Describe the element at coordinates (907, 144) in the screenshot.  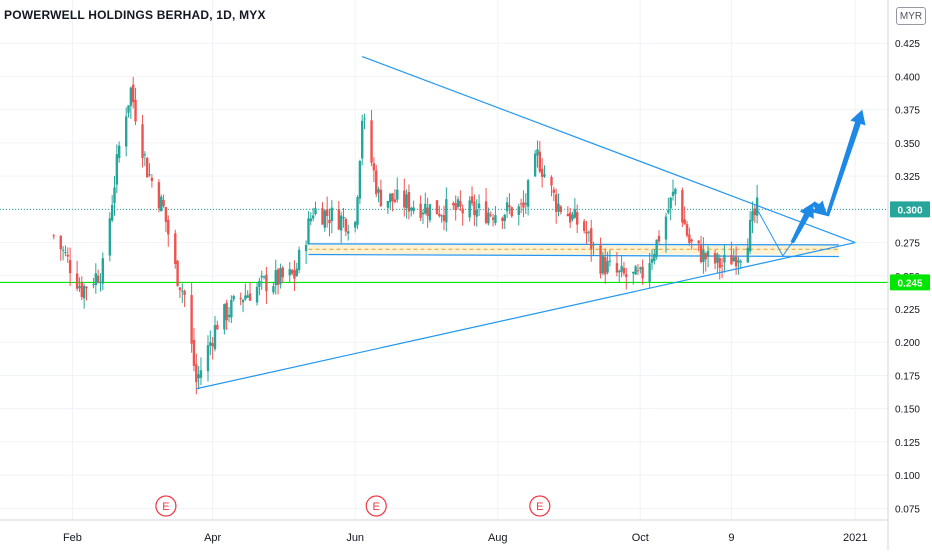
I see `y-tick-label: 0.350` at that location.